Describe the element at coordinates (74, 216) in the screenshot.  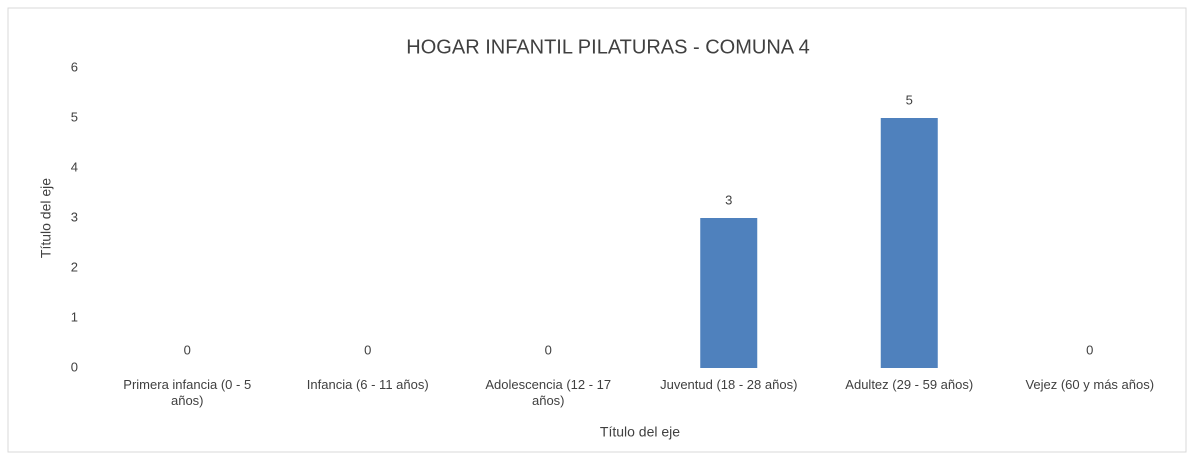
I see `y-tick-label: 3` at that location.